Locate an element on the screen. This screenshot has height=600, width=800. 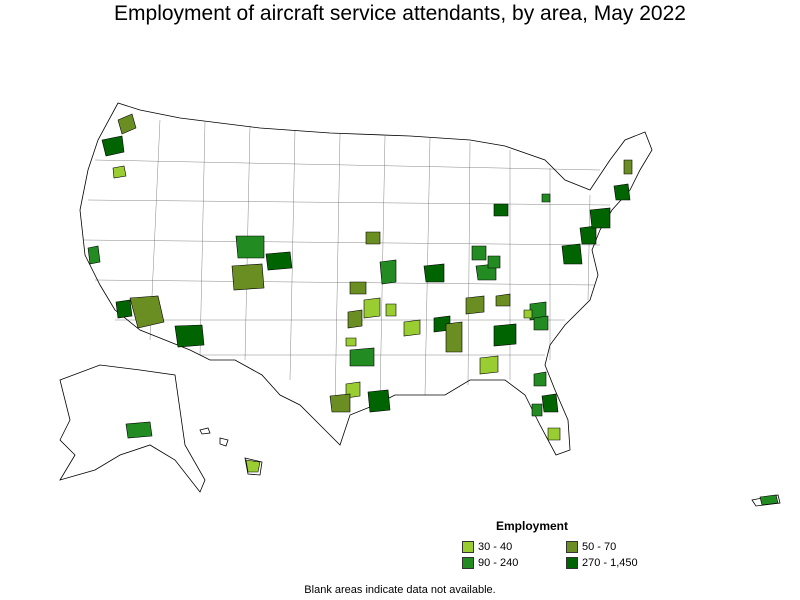
area-san-antonio is located at coordinates (340, 403).